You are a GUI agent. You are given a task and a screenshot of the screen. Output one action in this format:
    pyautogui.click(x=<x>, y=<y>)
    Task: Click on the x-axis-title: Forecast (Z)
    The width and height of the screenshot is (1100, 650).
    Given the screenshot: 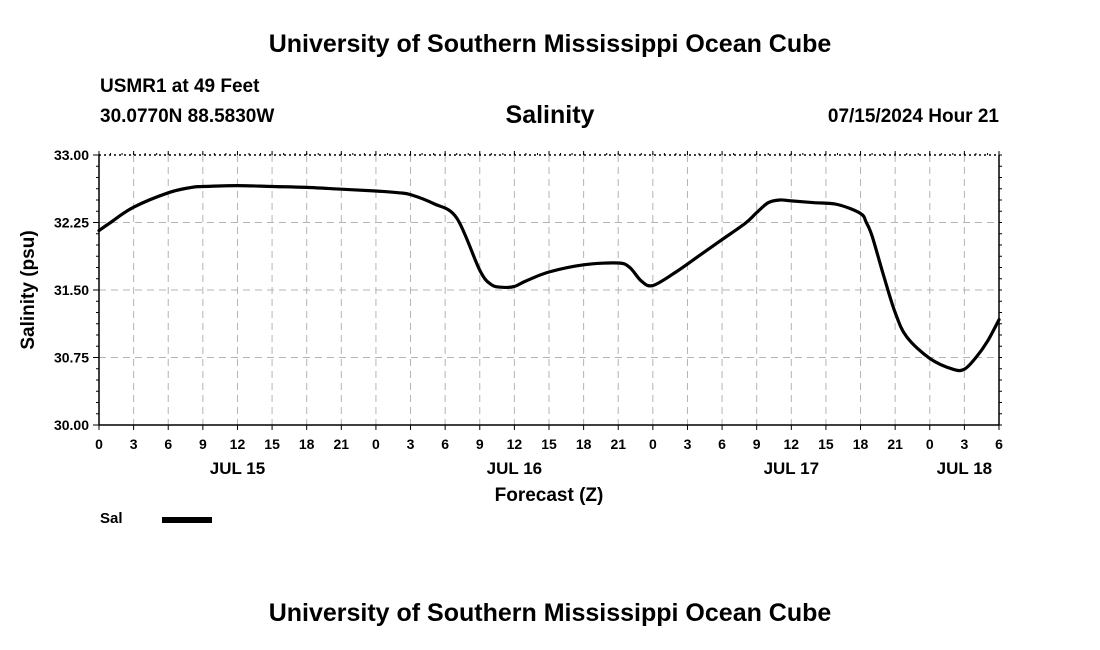 What is the action you would take?
    pyautogui.click(x=549, y=495)
    